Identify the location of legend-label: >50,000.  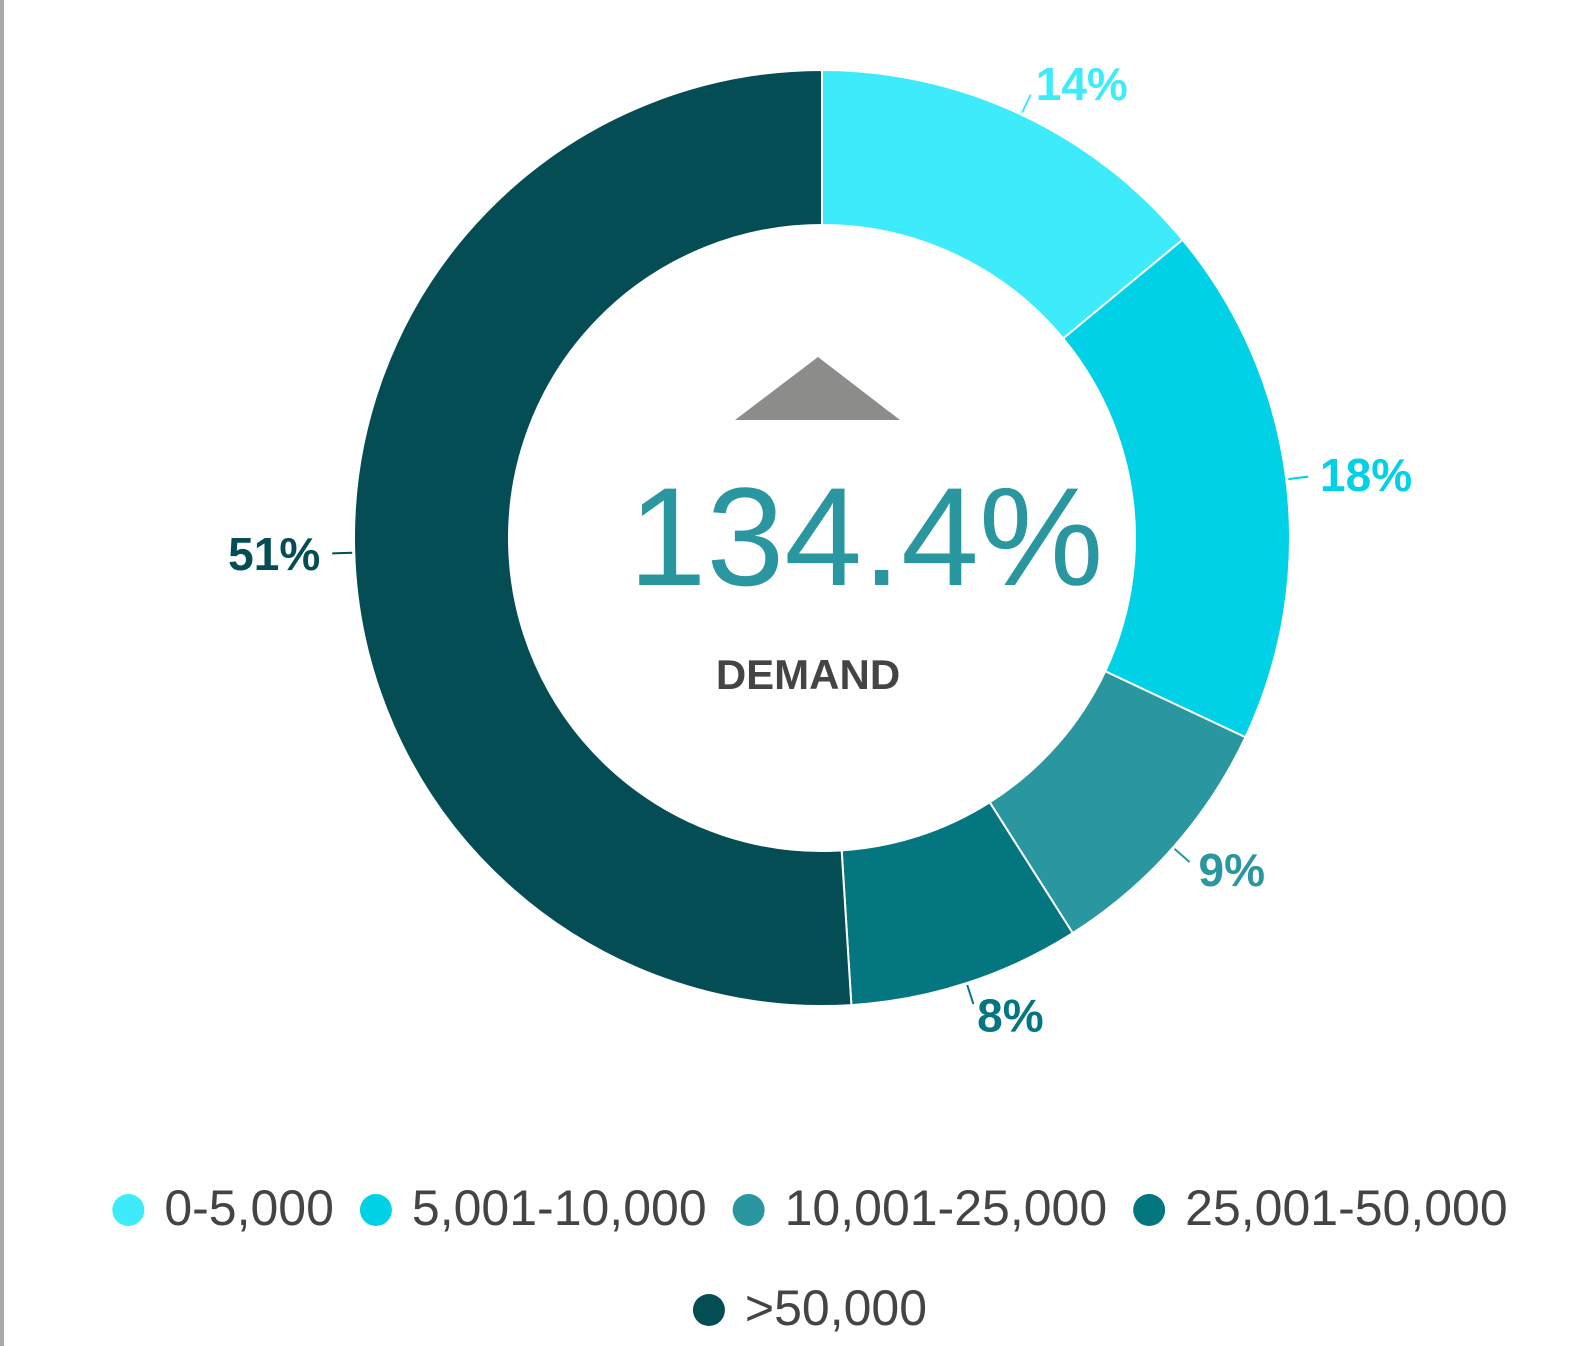
(836, 1308).